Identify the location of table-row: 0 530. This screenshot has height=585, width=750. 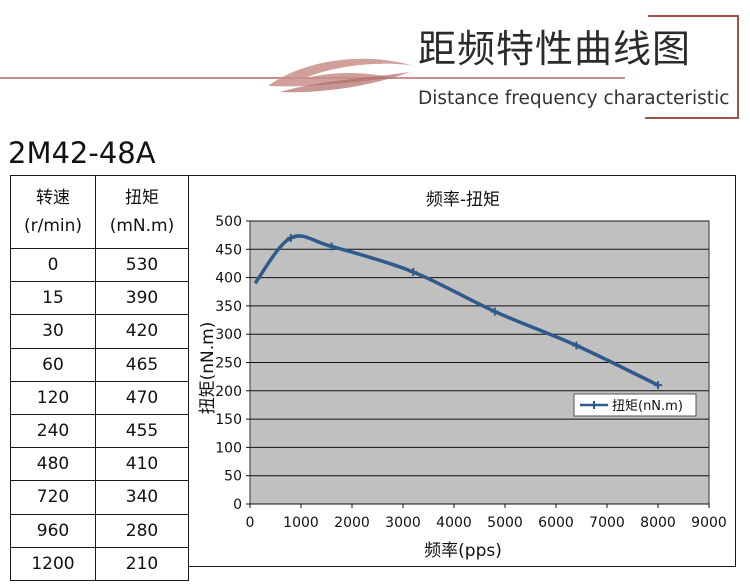
(99, 265).